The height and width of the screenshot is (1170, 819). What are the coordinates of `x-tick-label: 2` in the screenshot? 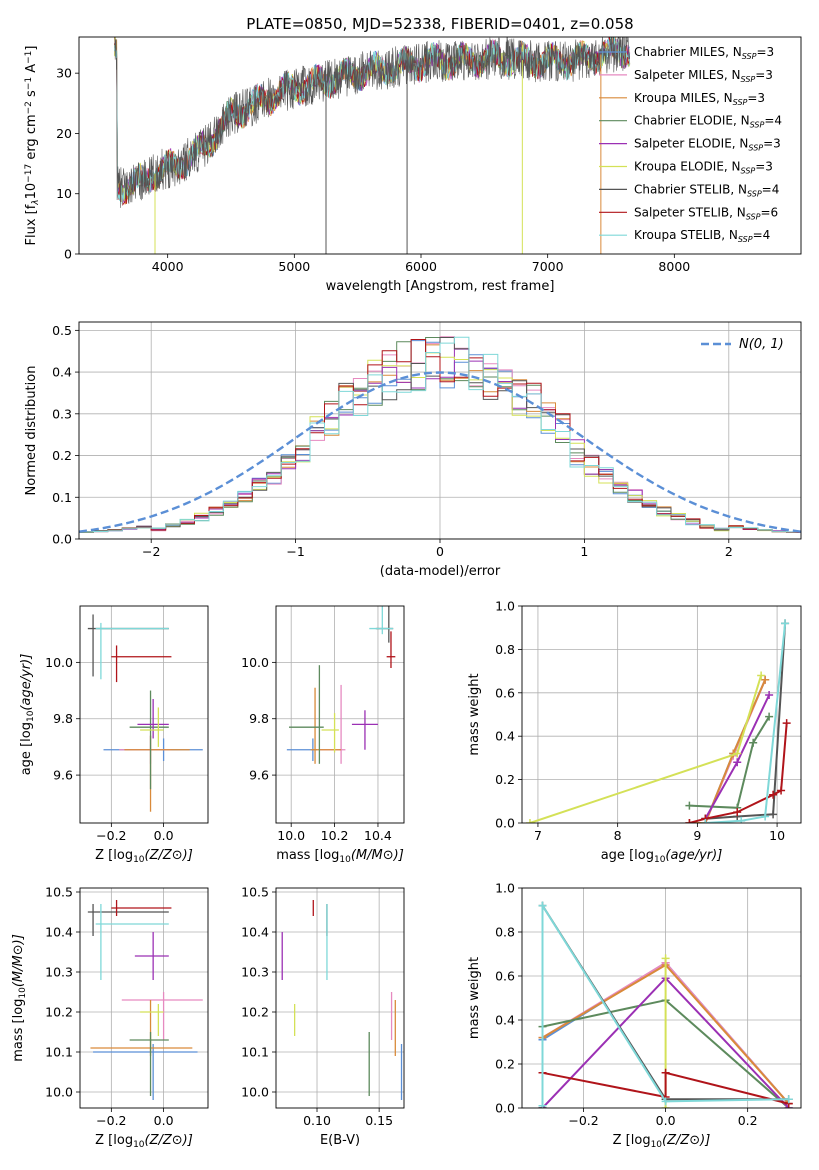 It's located at (729, 551).